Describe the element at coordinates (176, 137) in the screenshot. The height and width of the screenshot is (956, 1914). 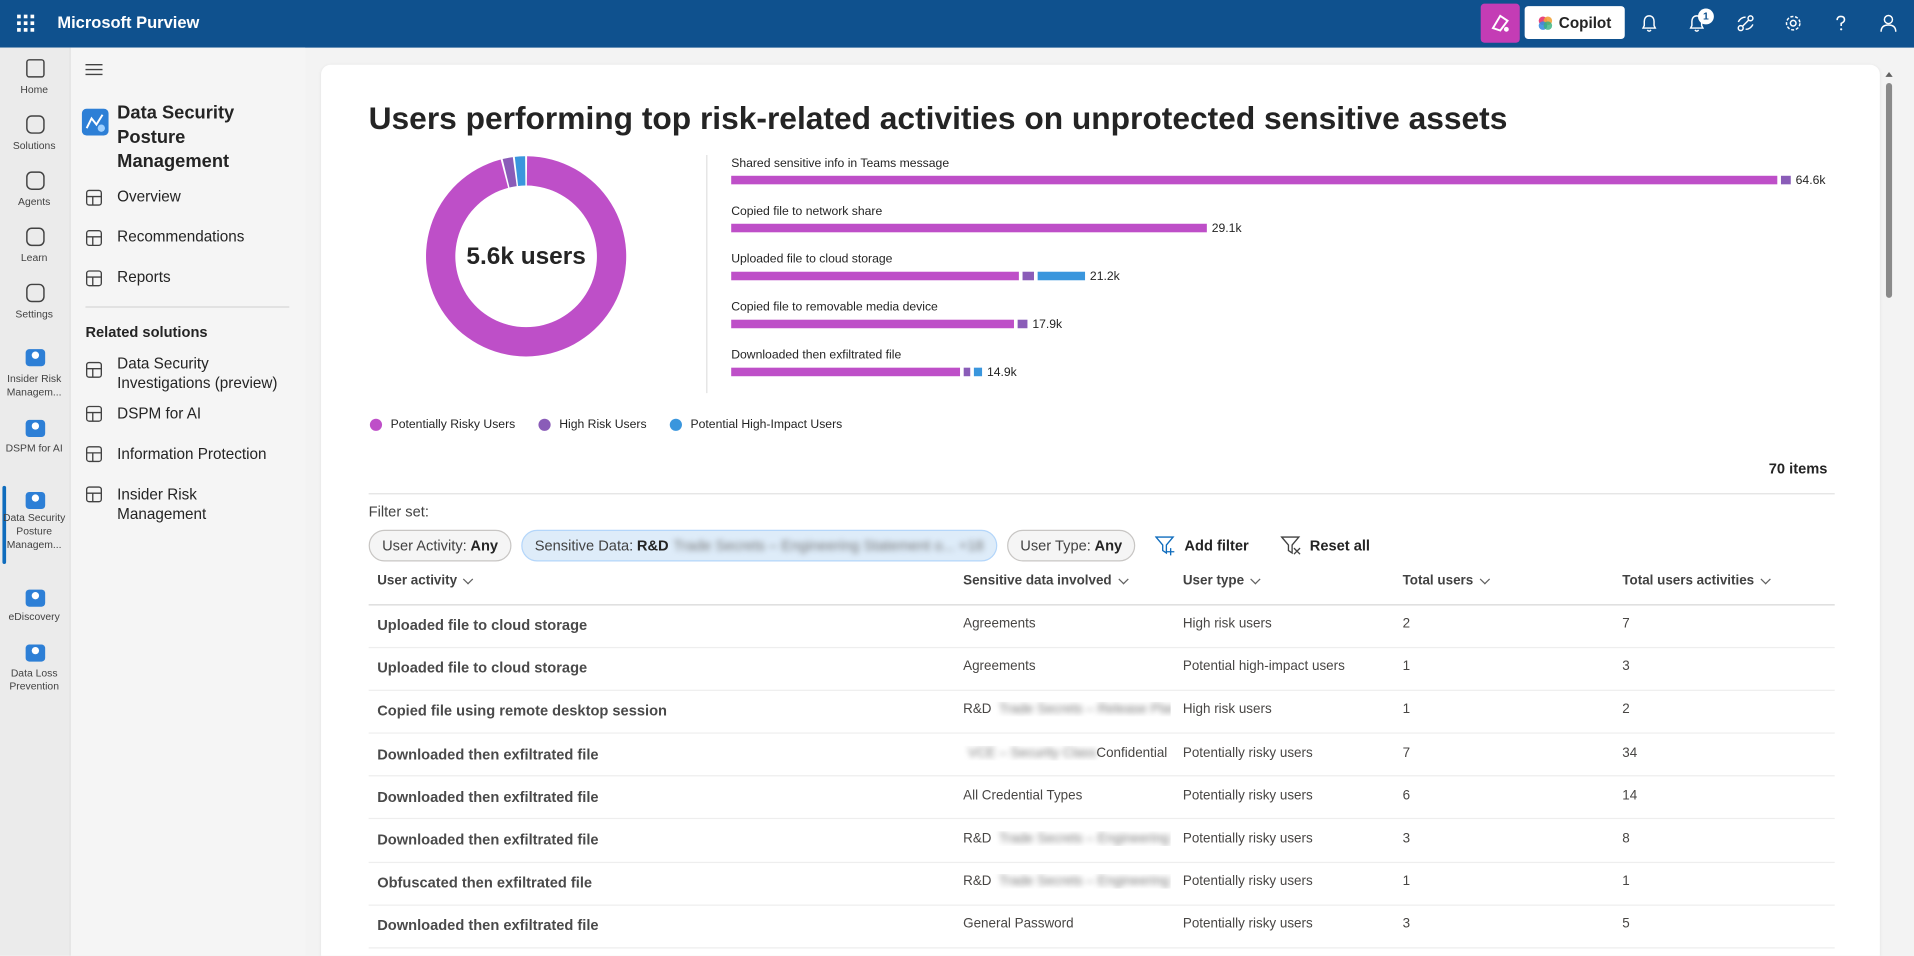
I see `solution-title: Data Security Posture Management` at that location.